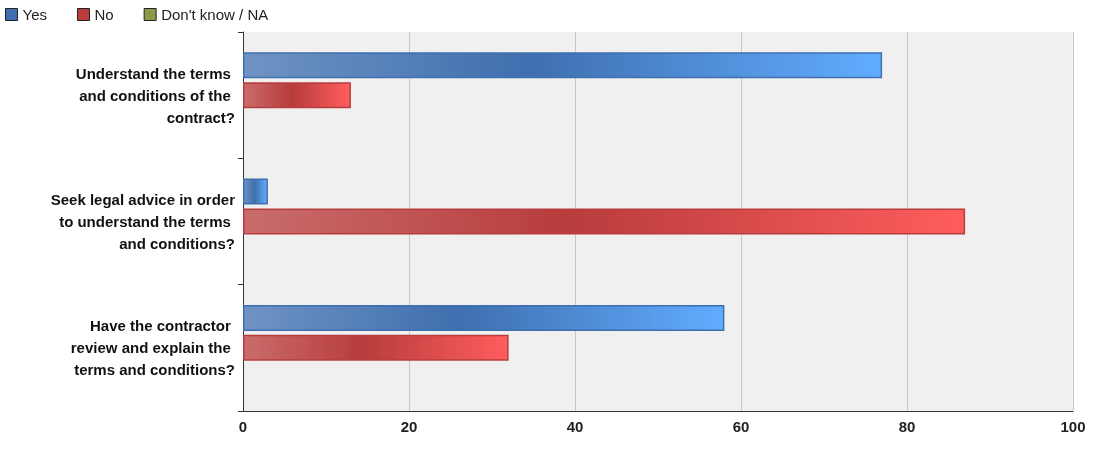 Image resolution: width=1100 pixels, height=463 pixels. What do you see at coordinates (152, 348) in the screenshot?
I see `y-tick-label: Have the contractor review and explain the terms and conditions?` at bounding box center [152, 348].